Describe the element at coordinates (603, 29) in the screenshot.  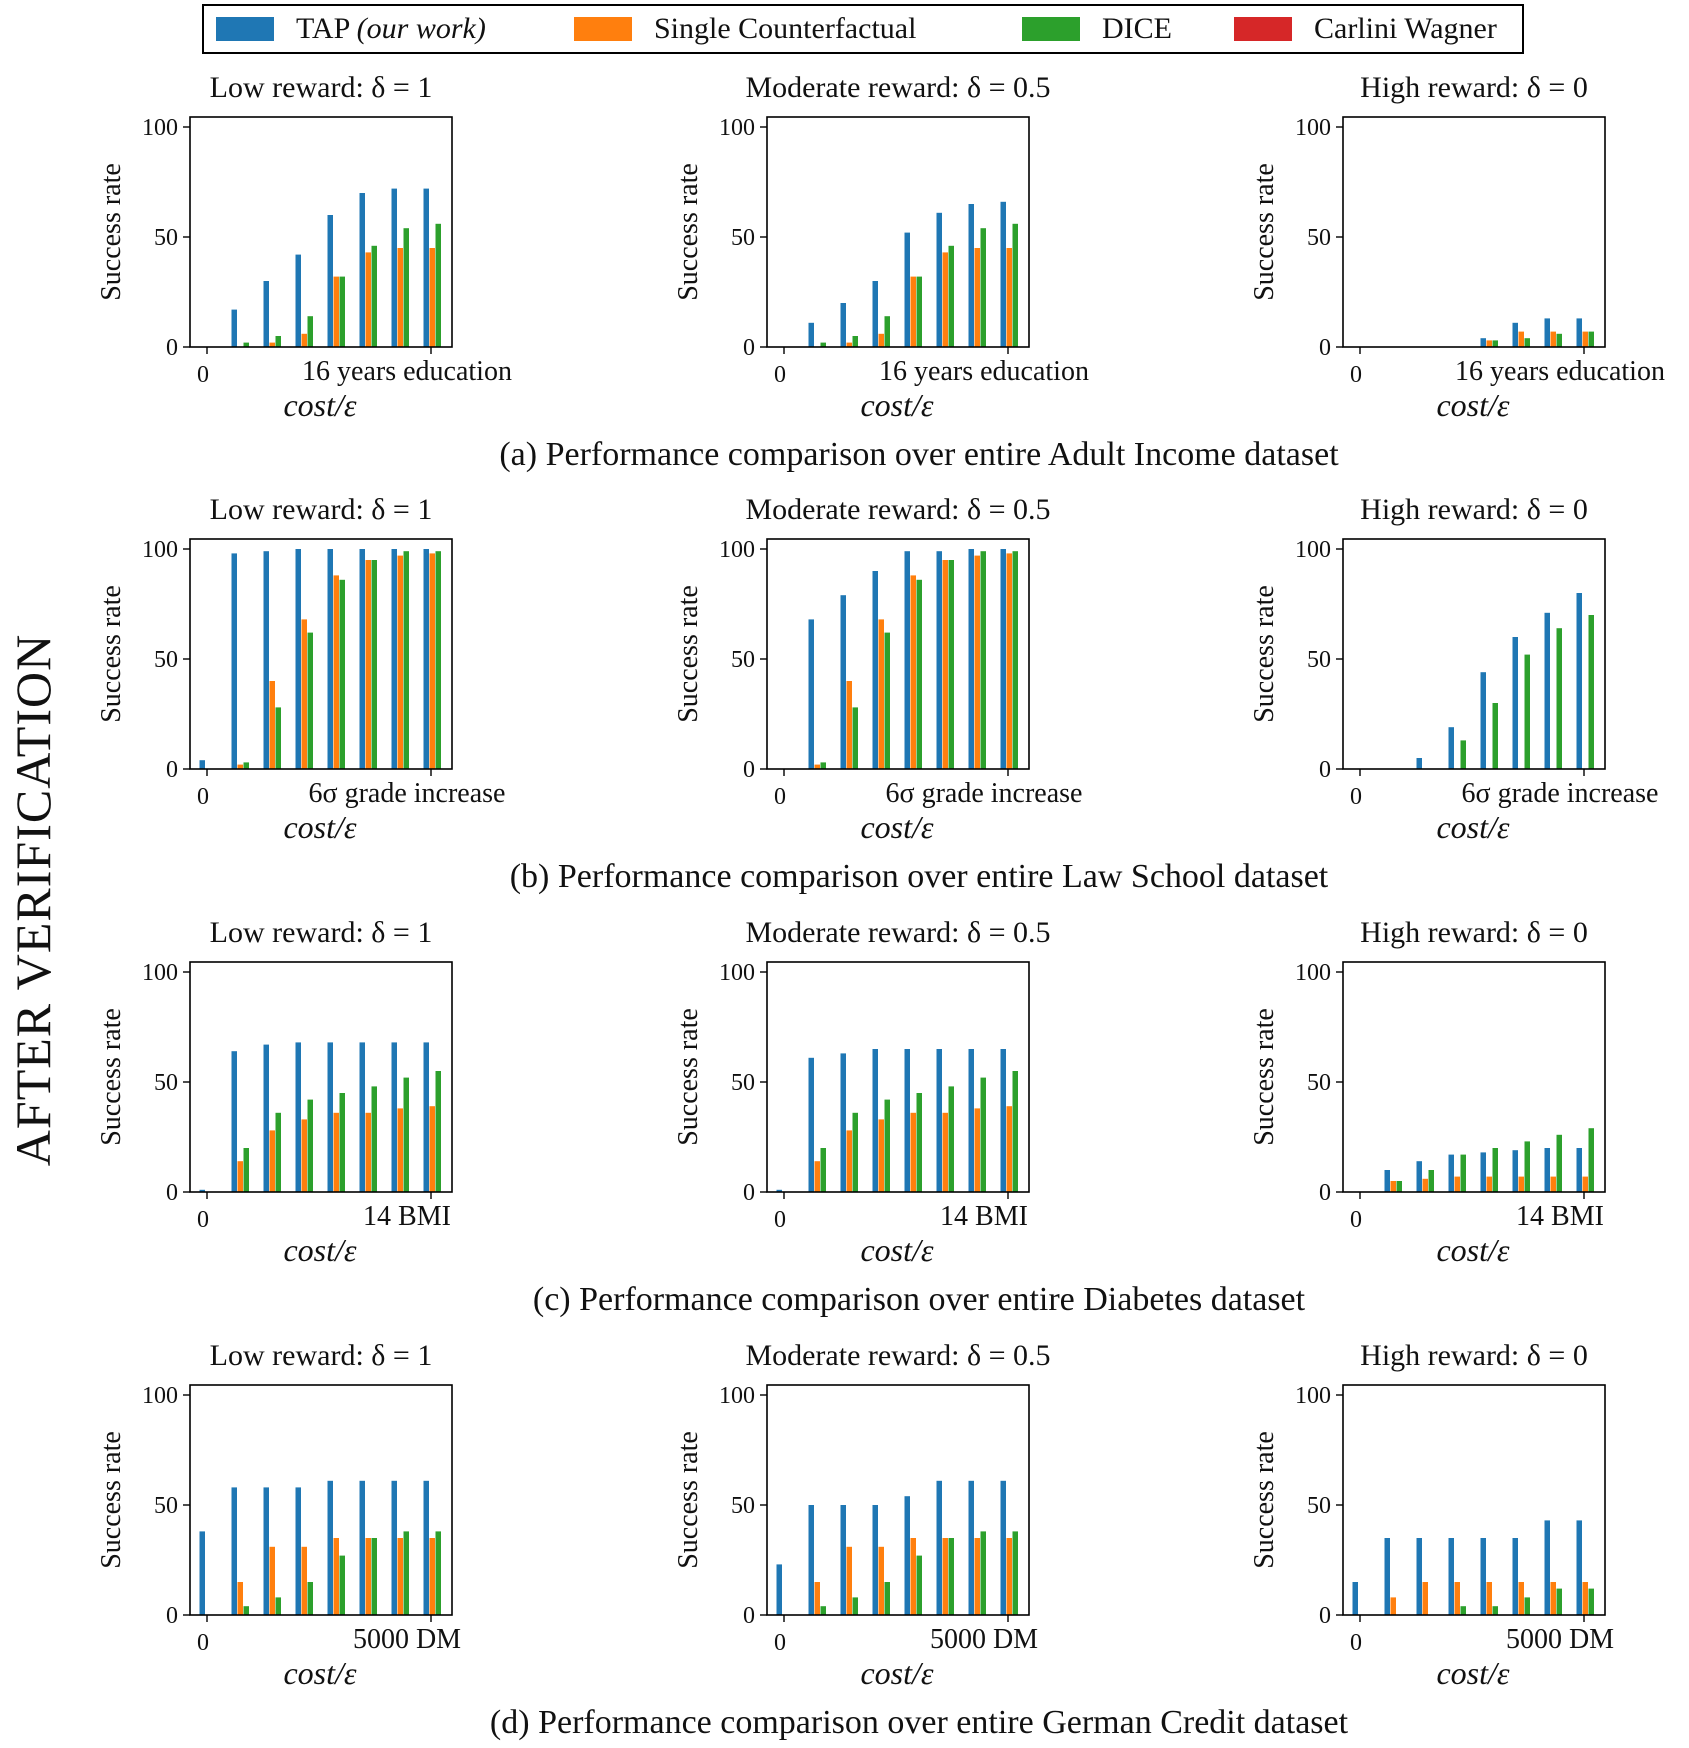
I see `legend-swatch-single-counterfactual` at that location.